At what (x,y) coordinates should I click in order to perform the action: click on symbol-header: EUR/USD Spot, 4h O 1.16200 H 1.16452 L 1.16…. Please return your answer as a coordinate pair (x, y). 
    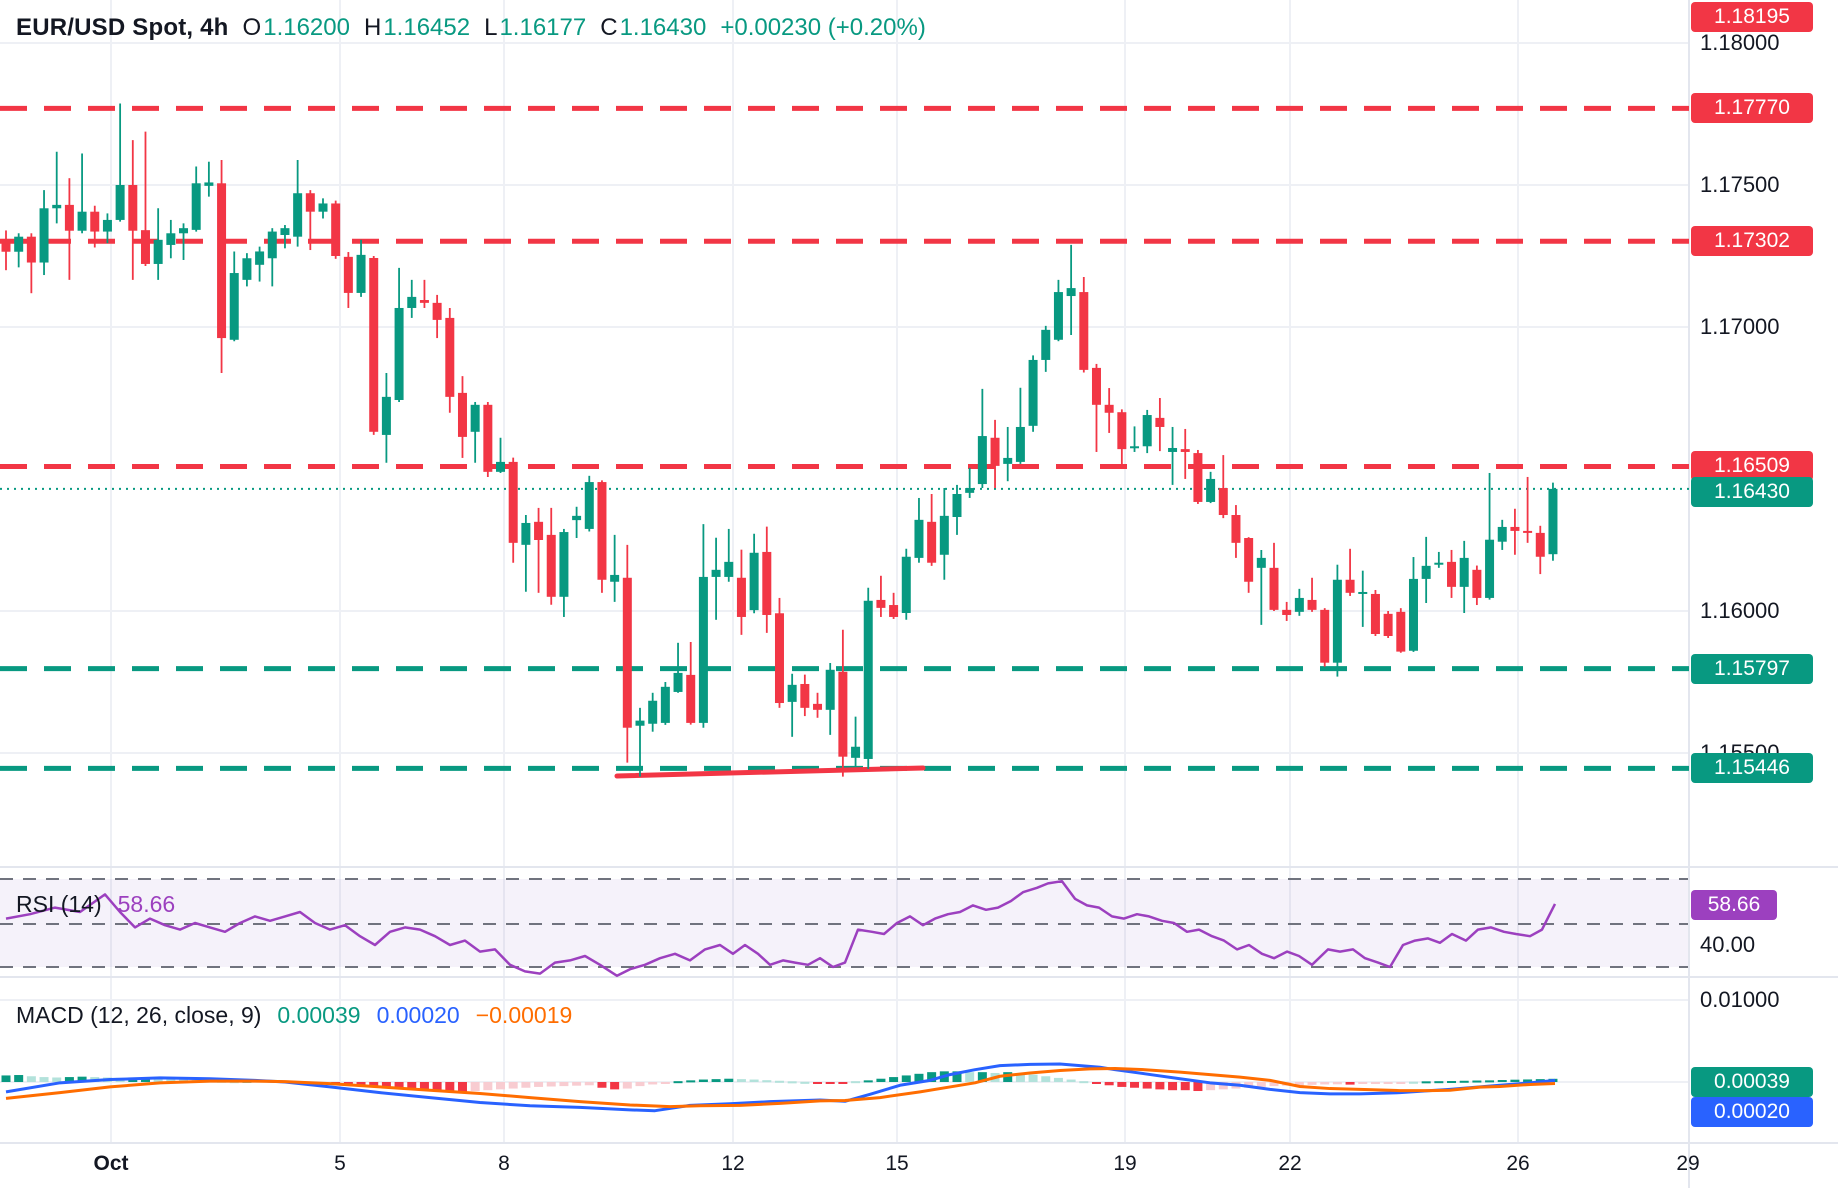
    Looking at the image, I should click on (471, 28).